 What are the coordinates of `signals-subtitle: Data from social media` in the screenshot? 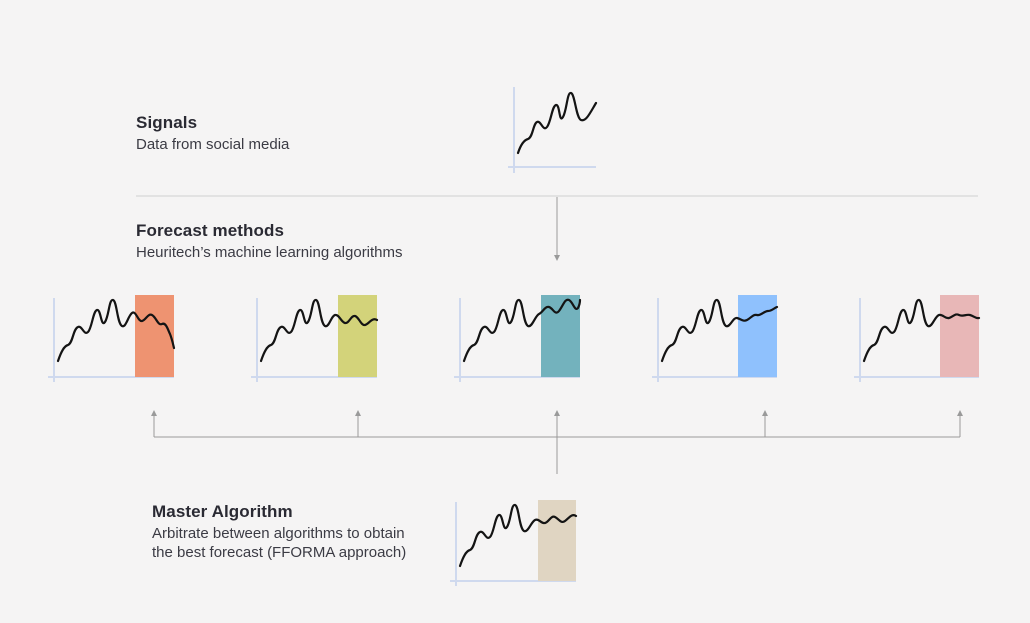 It's located at (213, 144).